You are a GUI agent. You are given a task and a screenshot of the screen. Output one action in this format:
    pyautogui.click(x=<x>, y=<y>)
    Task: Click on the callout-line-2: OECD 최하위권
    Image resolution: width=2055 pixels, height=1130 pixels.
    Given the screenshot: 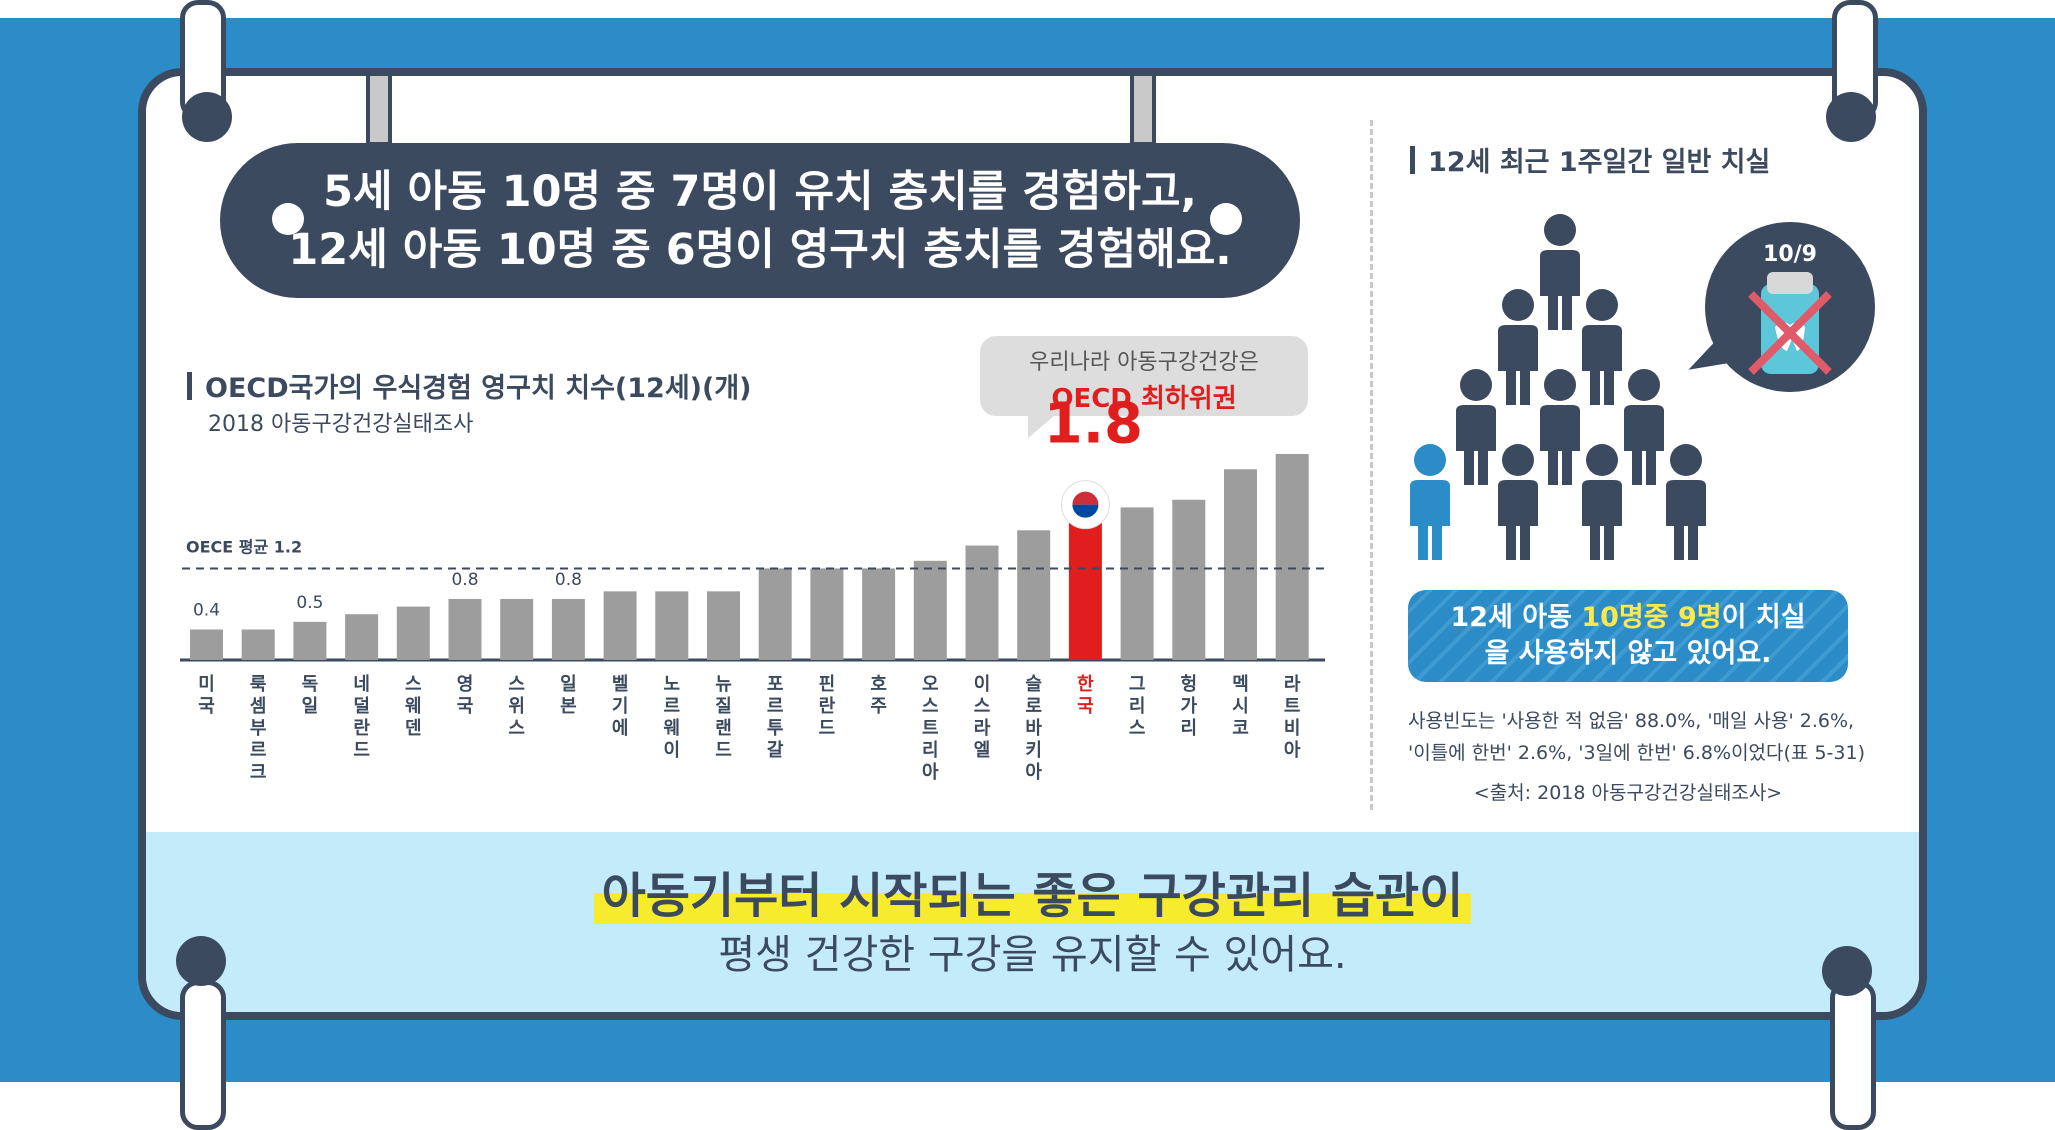 What is the action you would take?
    pyautogui.click(x=1144, y=399)
    